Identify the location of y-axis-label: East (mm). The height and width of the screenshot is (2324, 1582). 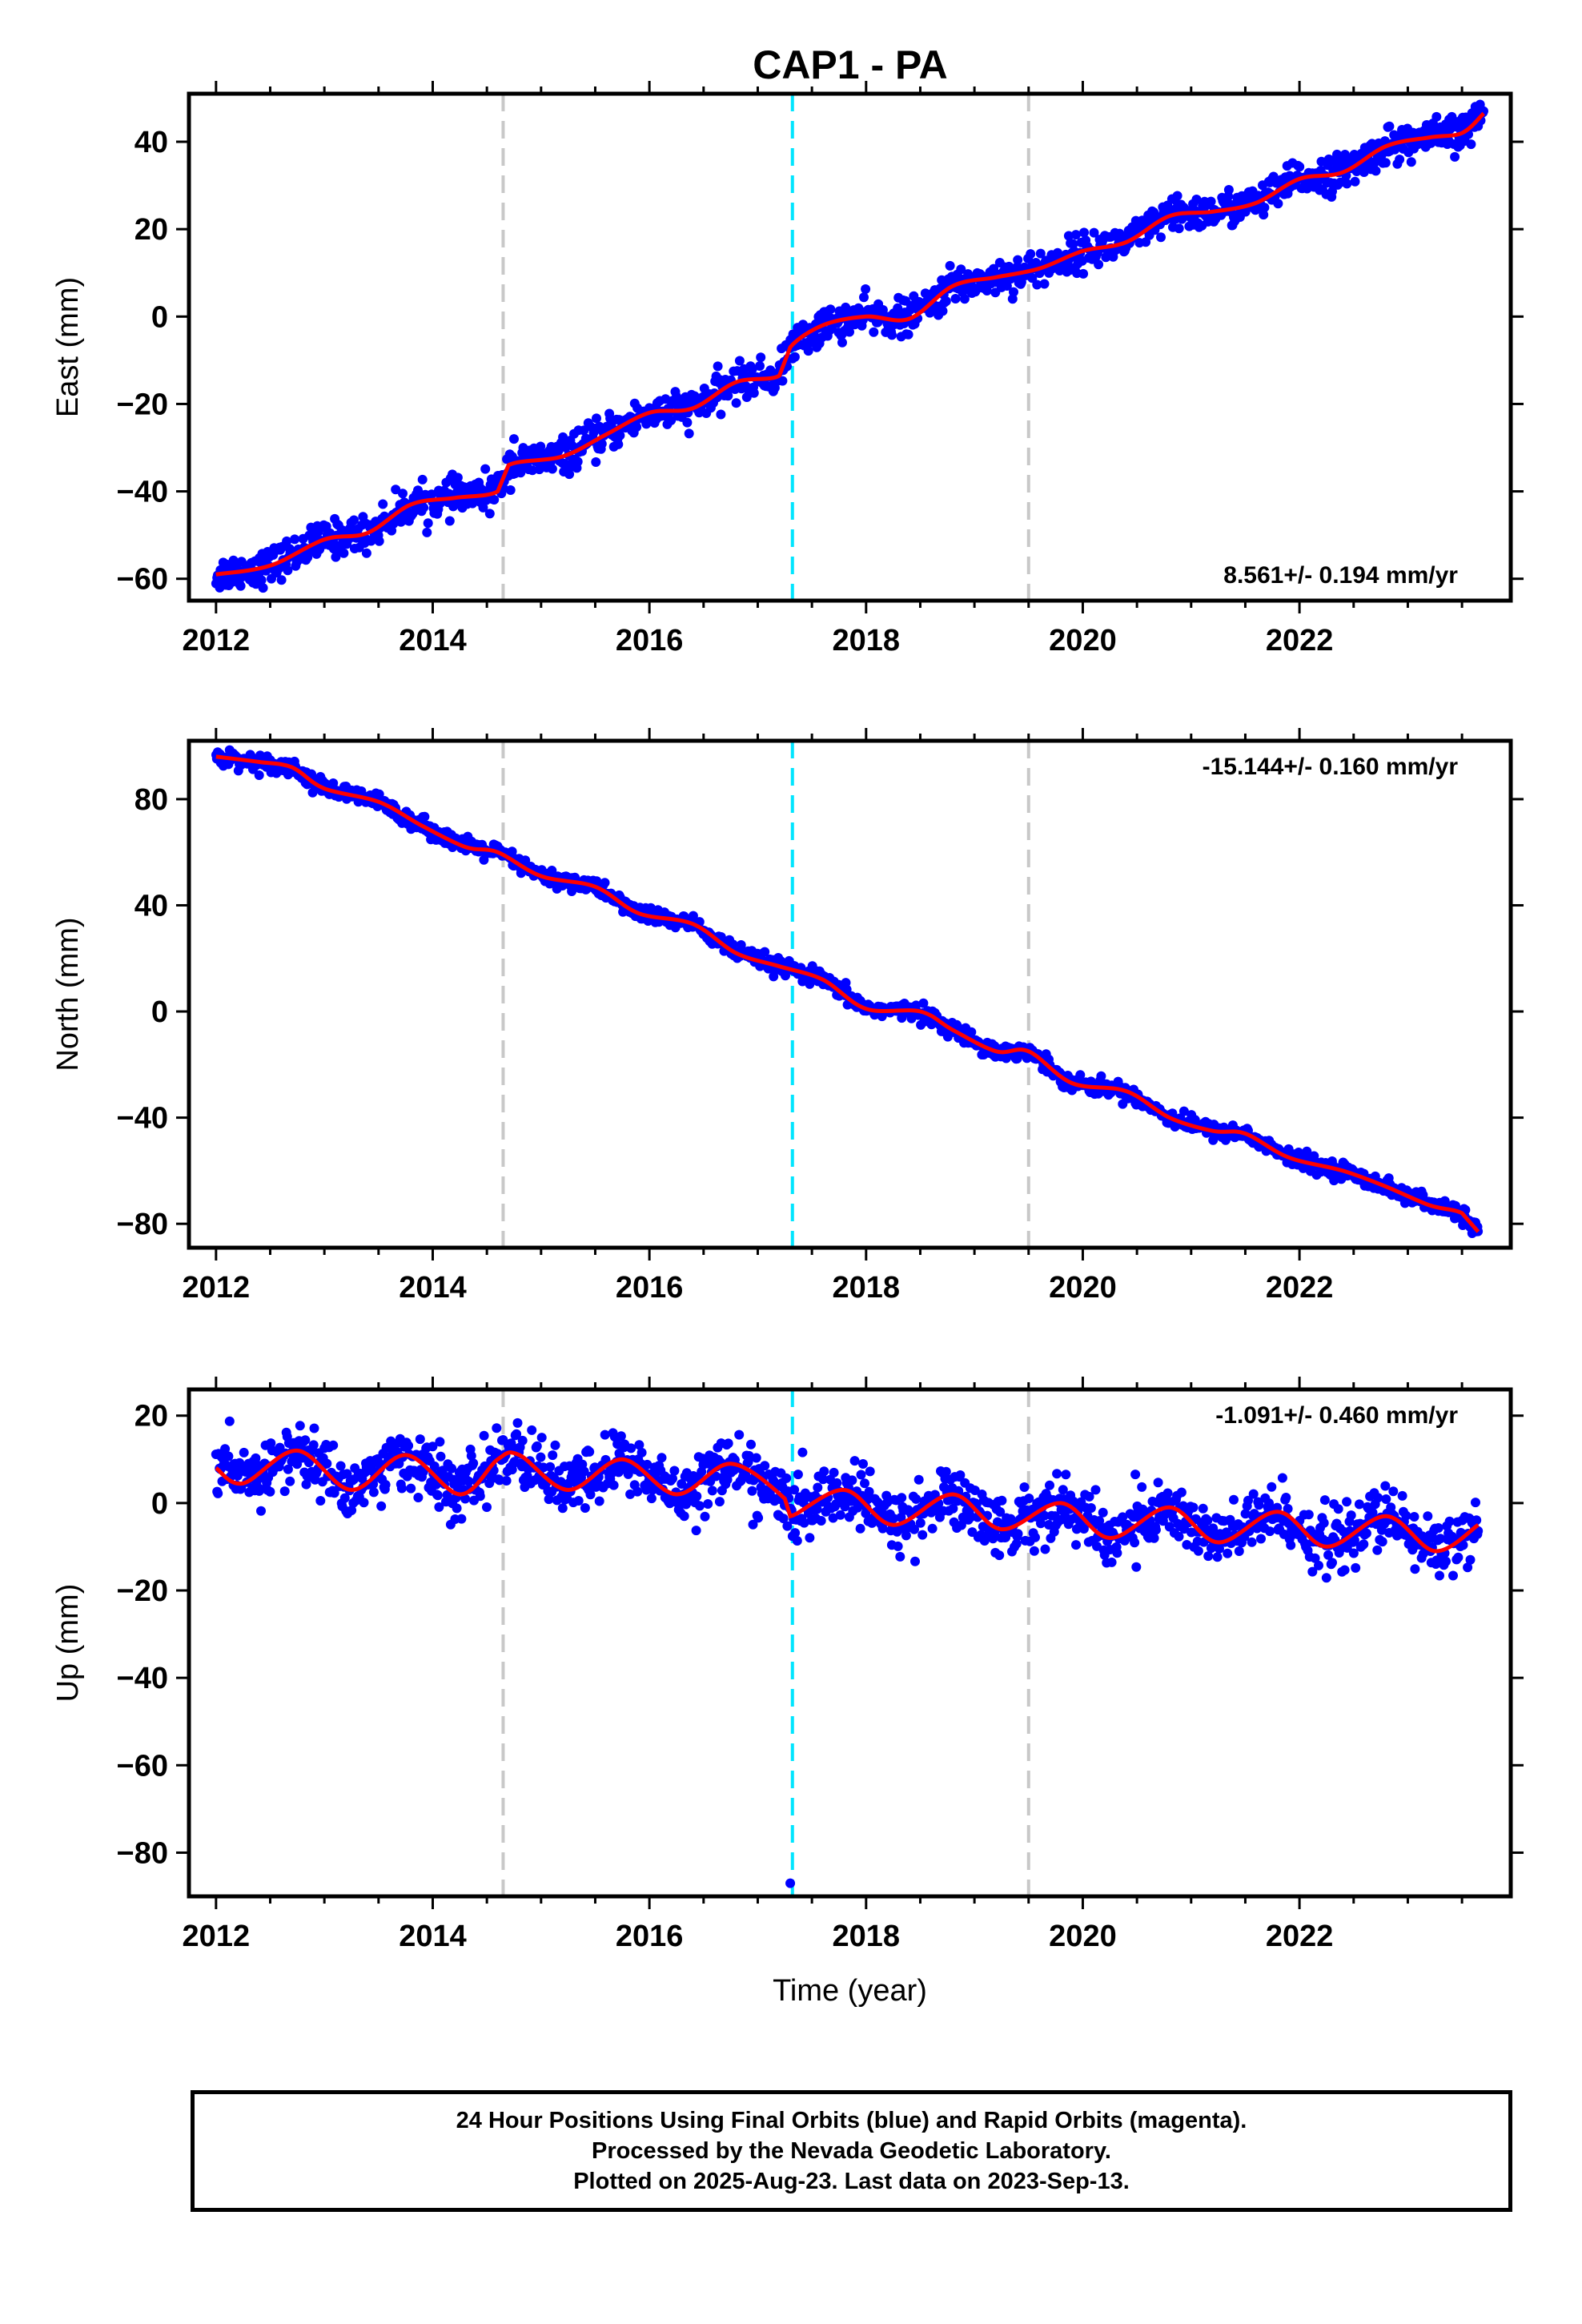
(68, 347).